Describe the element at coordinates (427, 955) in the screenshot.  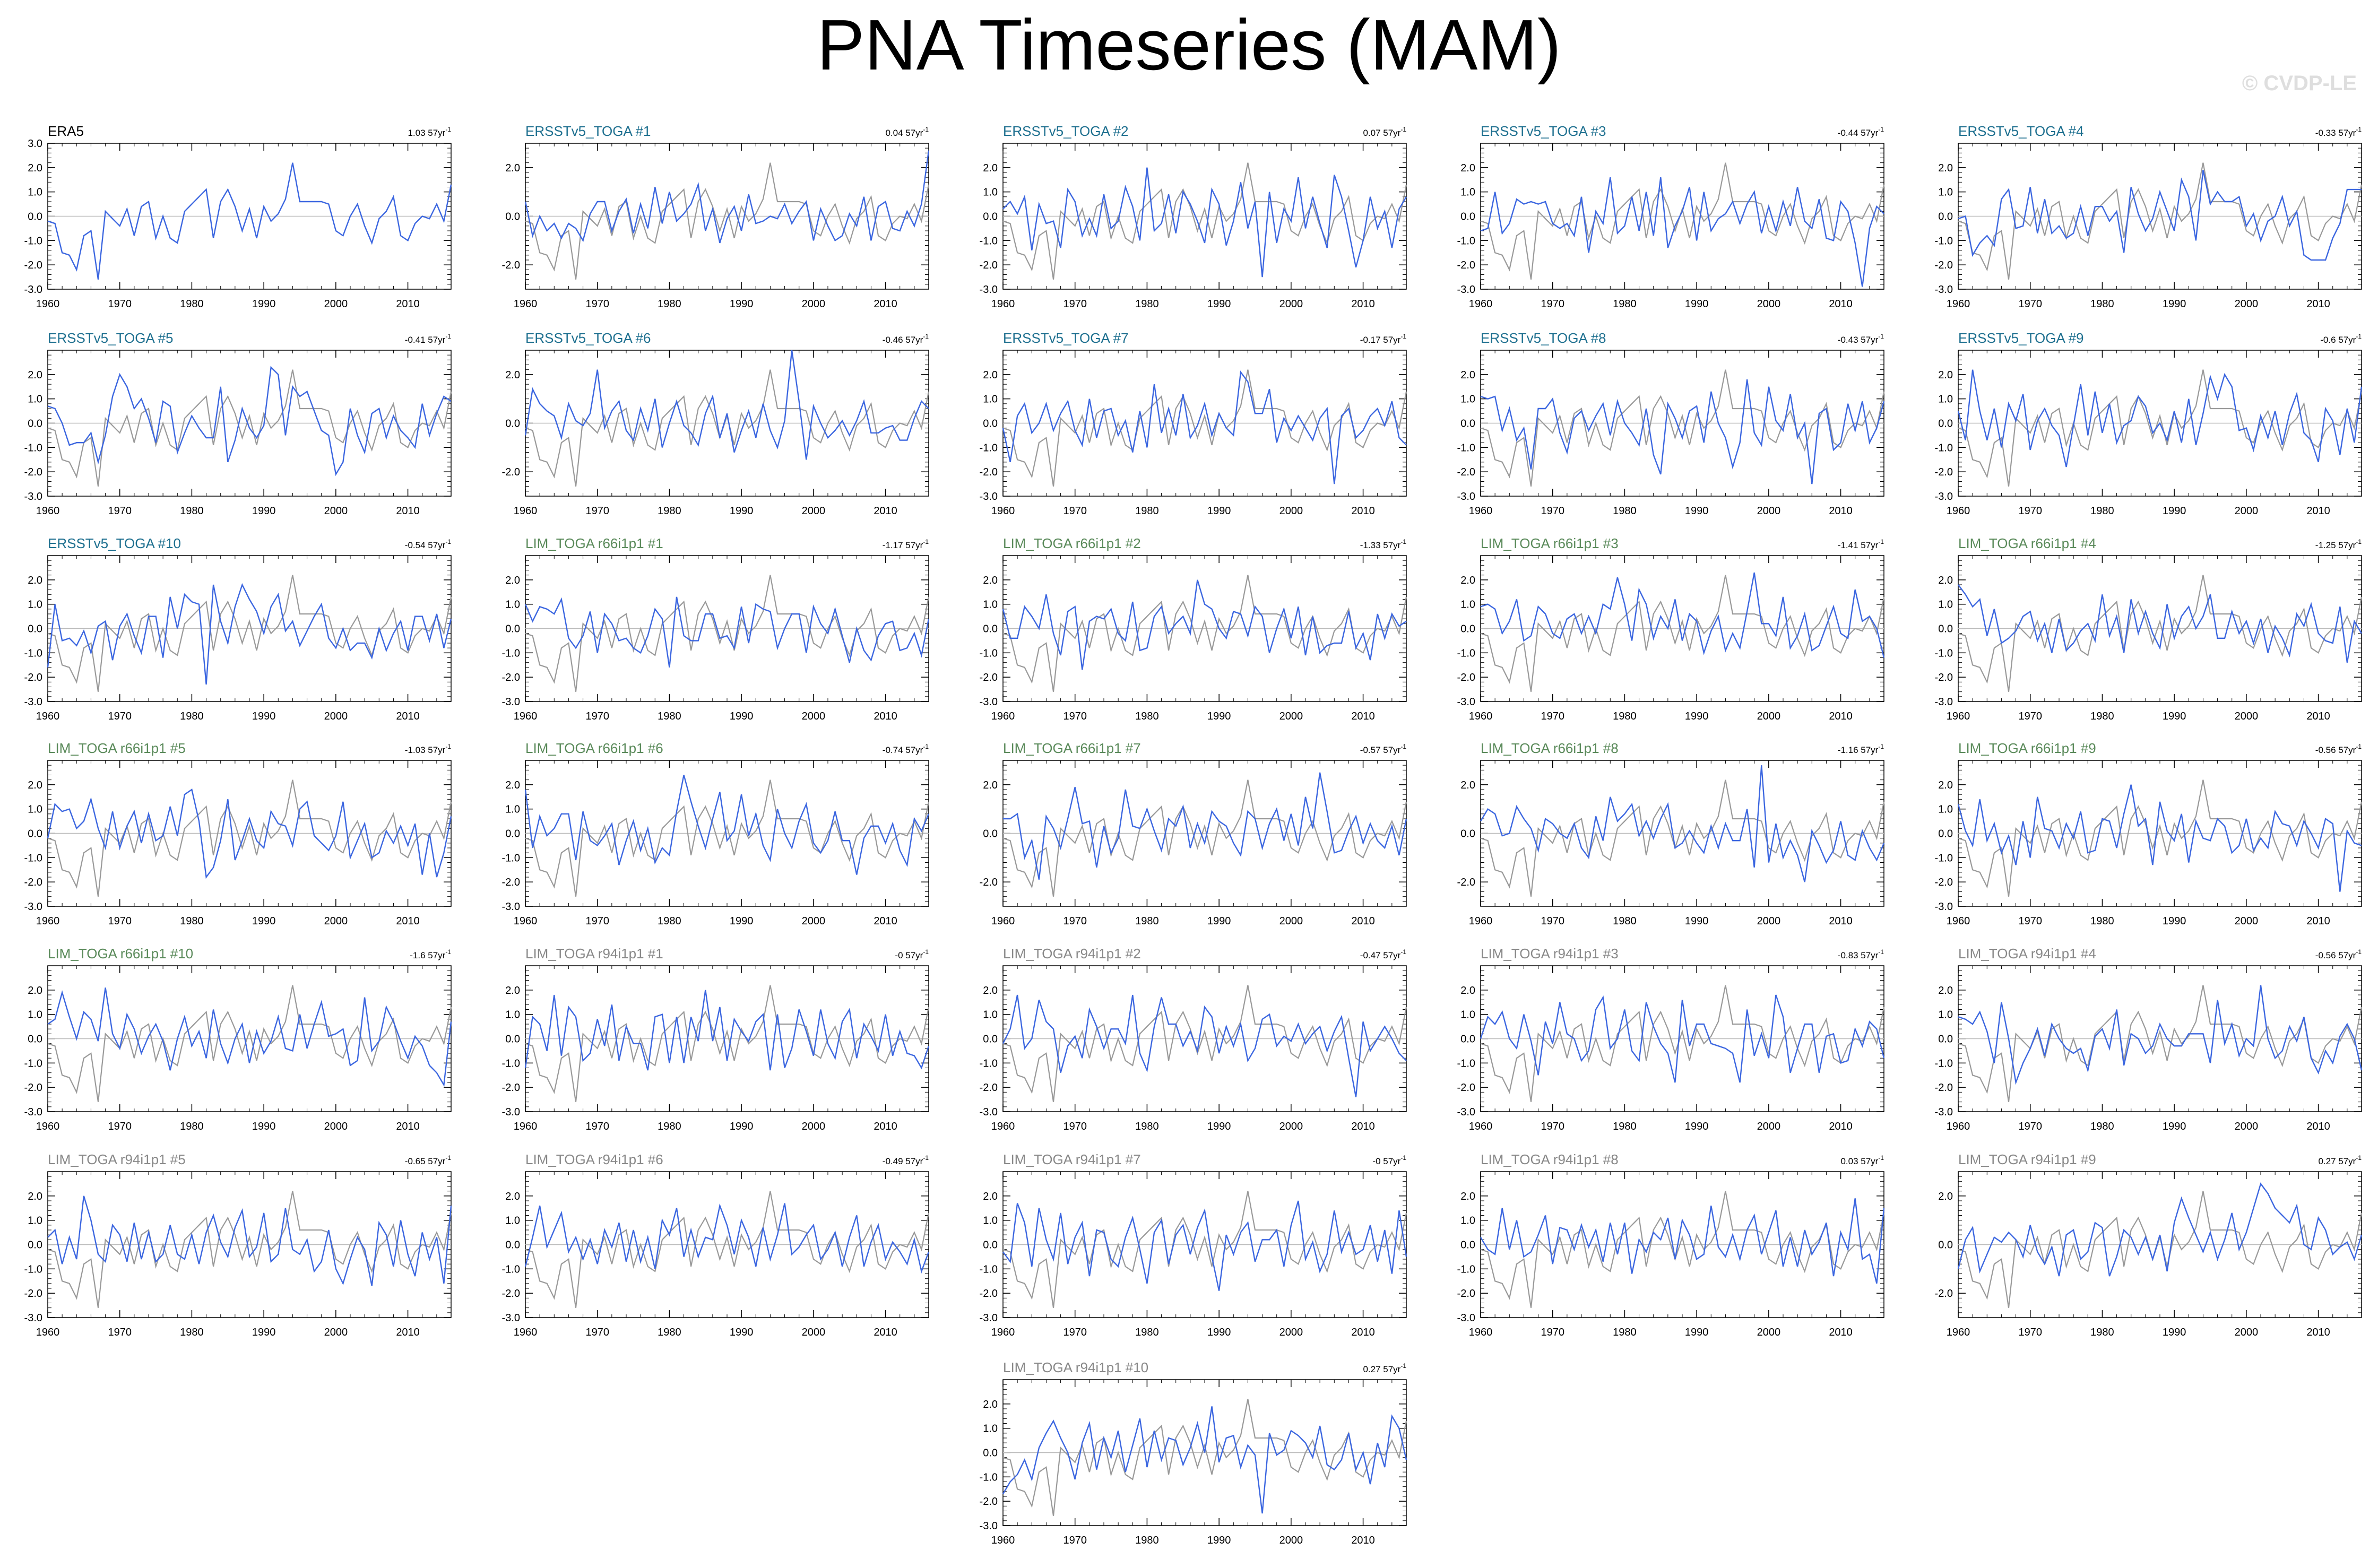
I see `trend-value: -1.6 57yr` at that location.